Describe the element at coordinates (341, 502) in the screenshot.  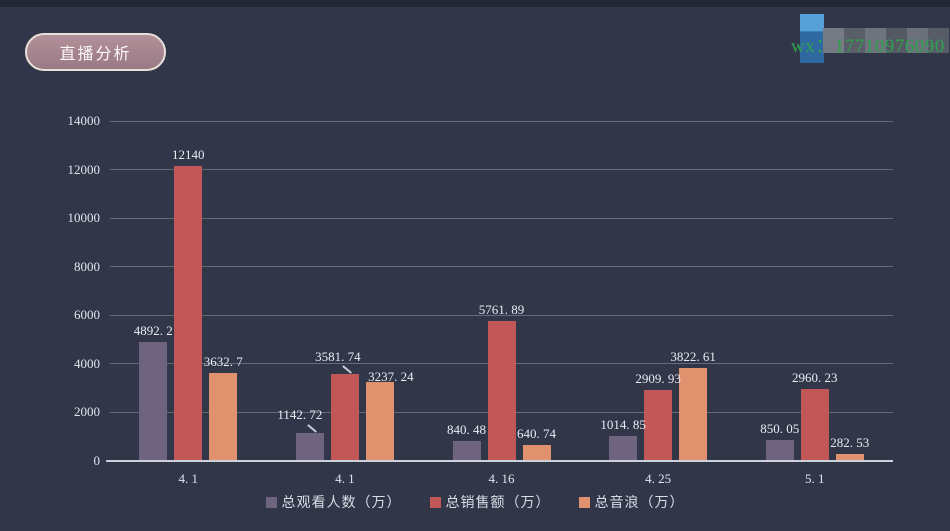
I see `legend-label: 总观看人数（万）` at that location.